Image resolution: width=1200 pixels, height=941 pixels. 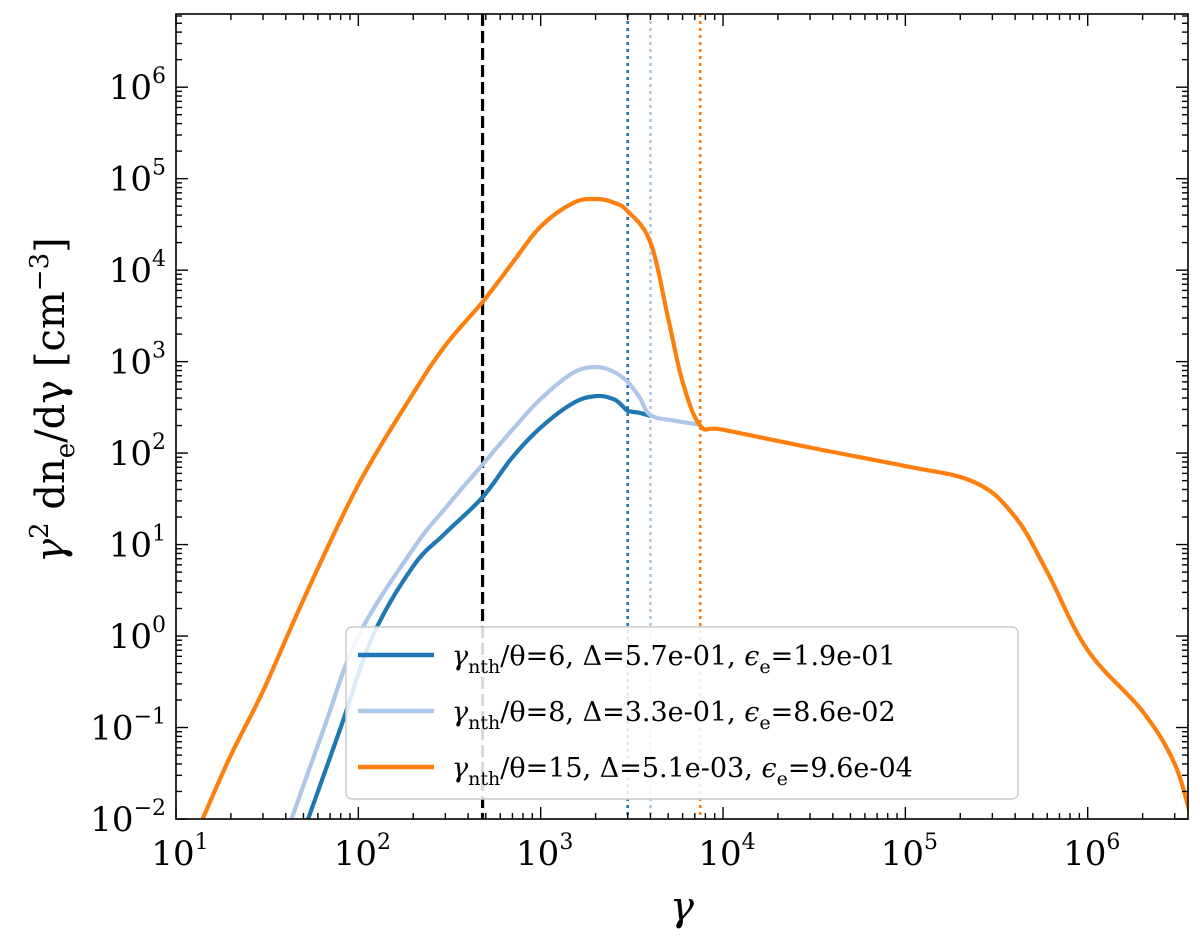 I want to click on x-tick-label: 10¹, so click(x=179, y=852).